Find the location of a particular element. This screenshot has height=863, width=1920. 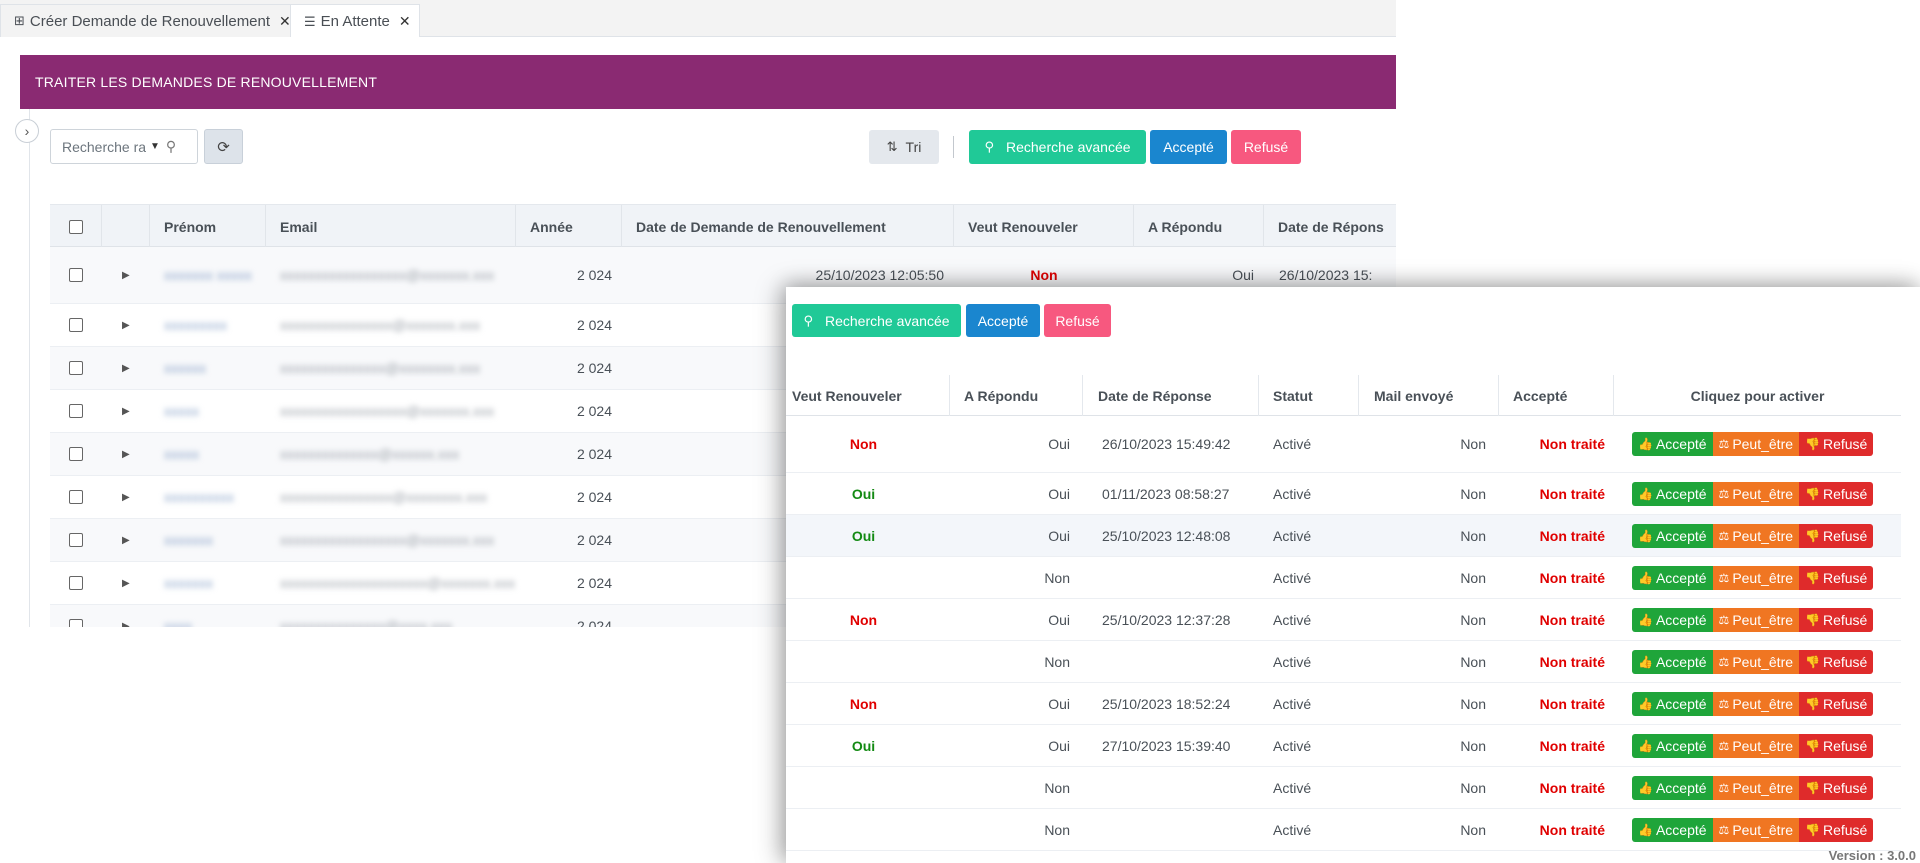

header-date-demande: Date de Demande de Renouvellement is located at coordinates (788, 226).